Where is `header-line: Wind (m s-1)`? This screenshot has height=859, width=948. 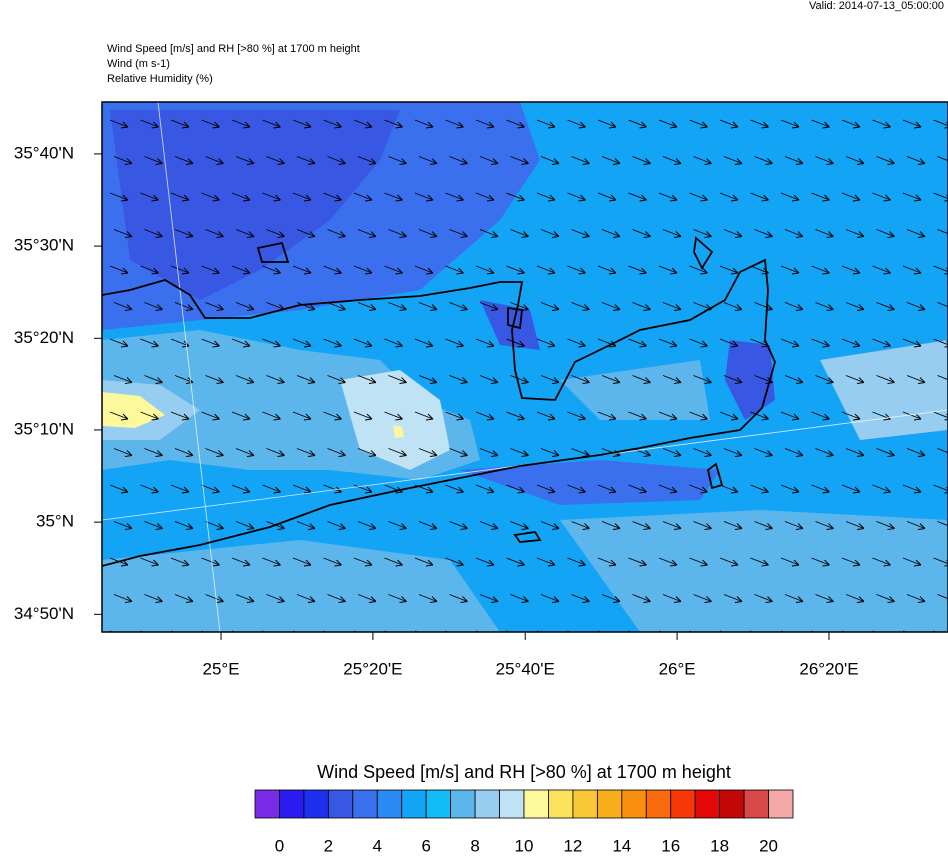 header-line: Wind (m s-1) is located at coordinates (138, 64).